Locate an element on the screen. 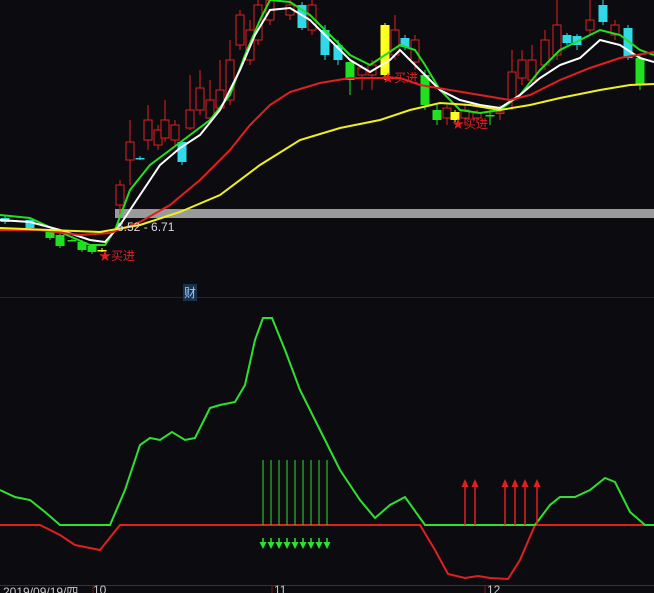 The image size is (654, 593). price-band is located at coordinates (384, 213).